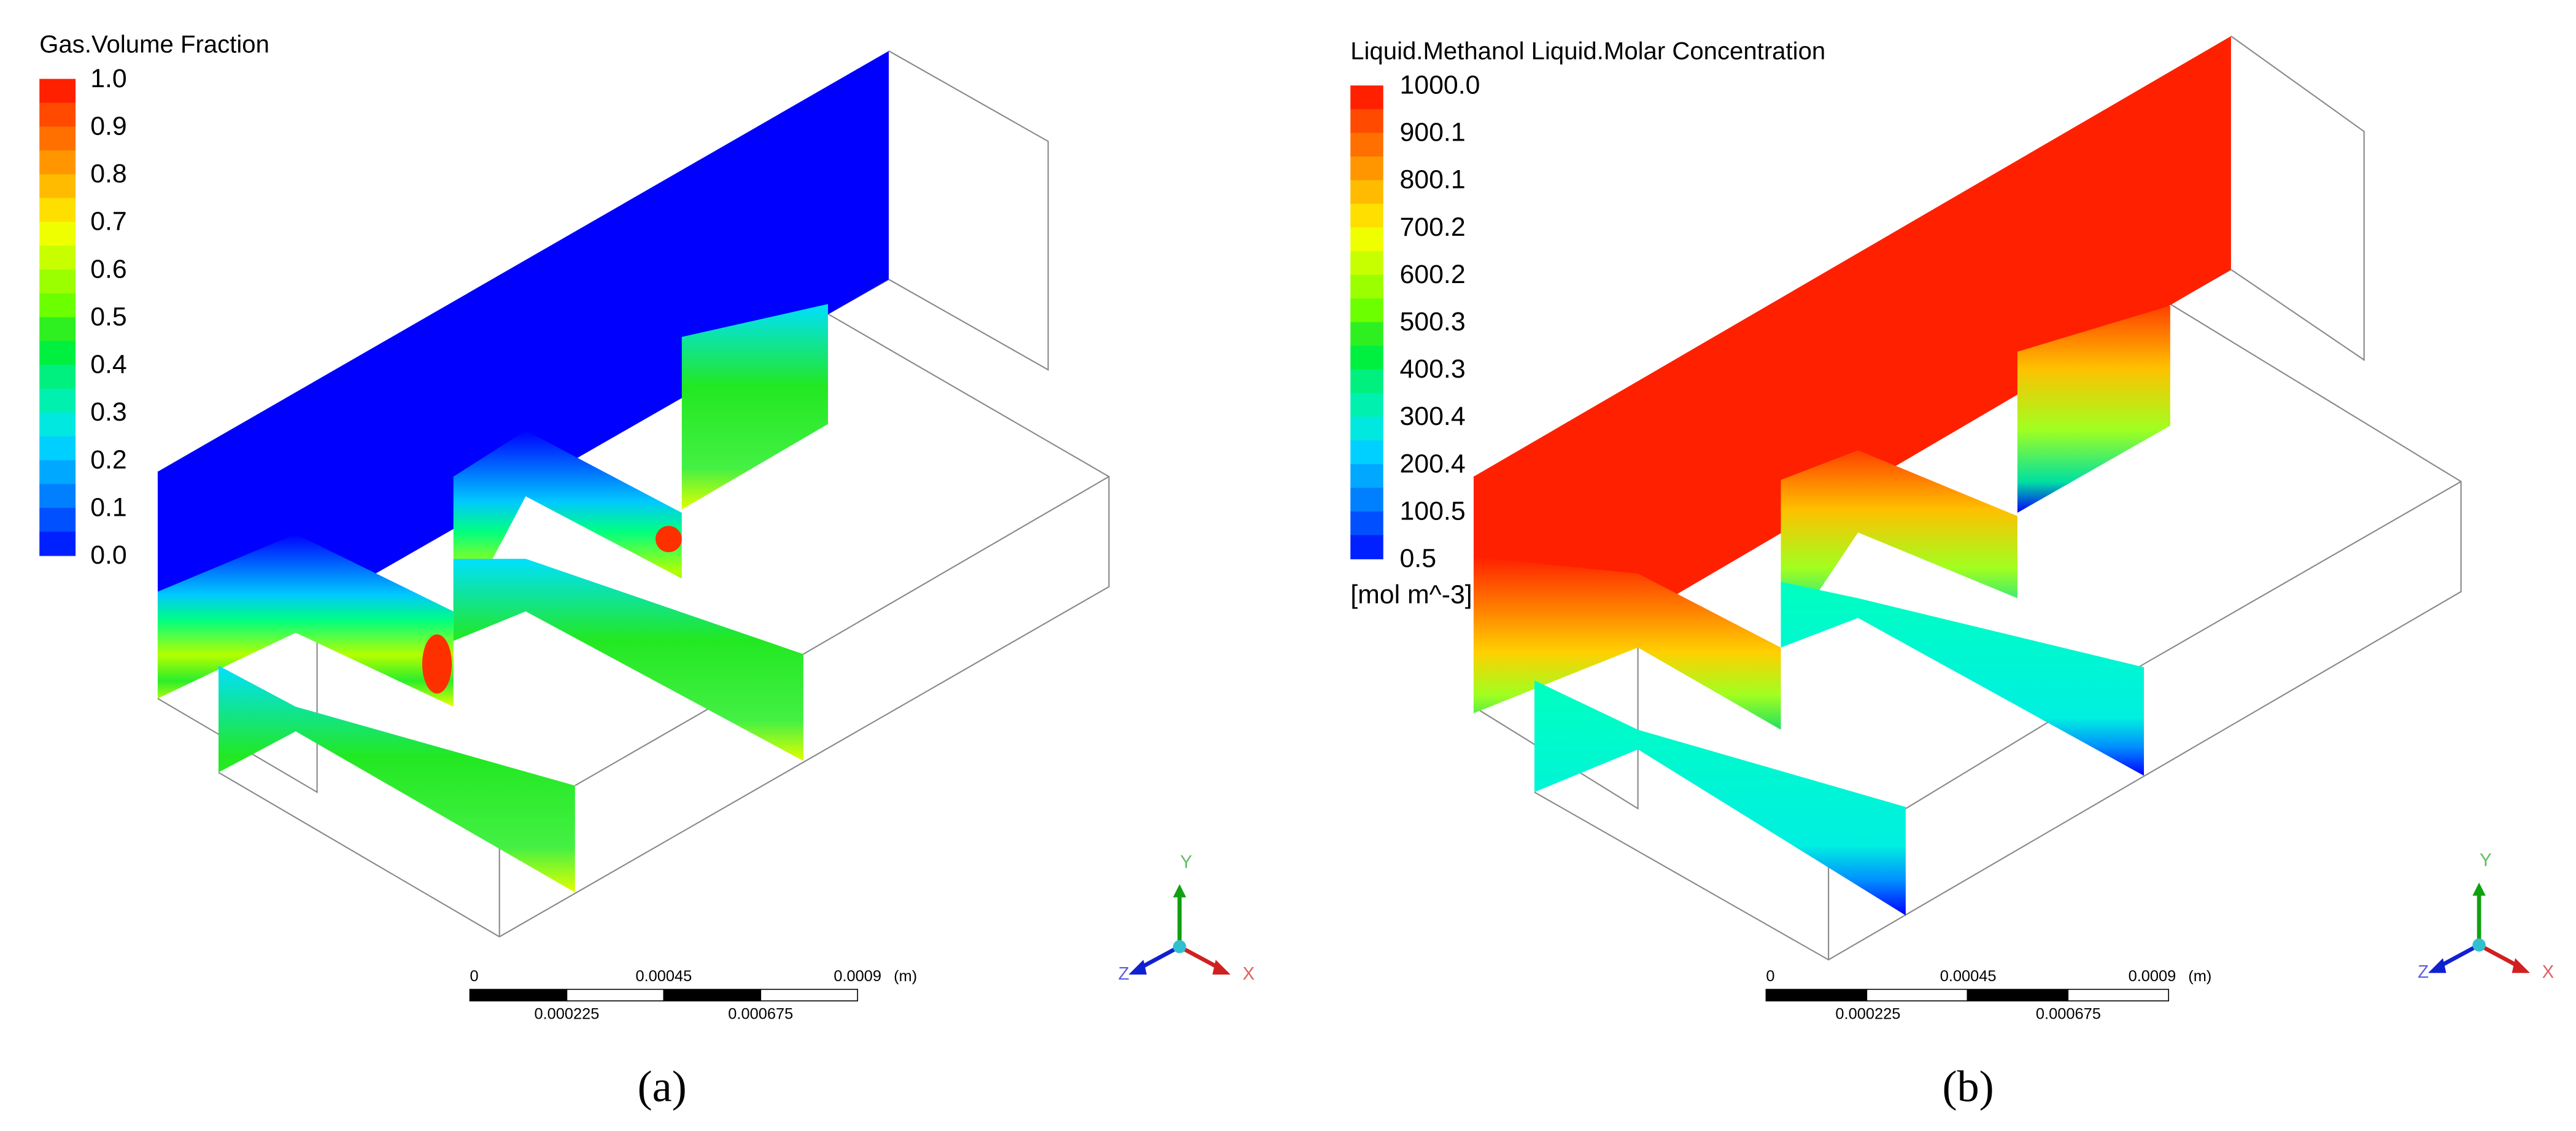  Describe the element at coordinates (1433, 274) in the screenshot. I see `legend-label: 600.2` at that location.